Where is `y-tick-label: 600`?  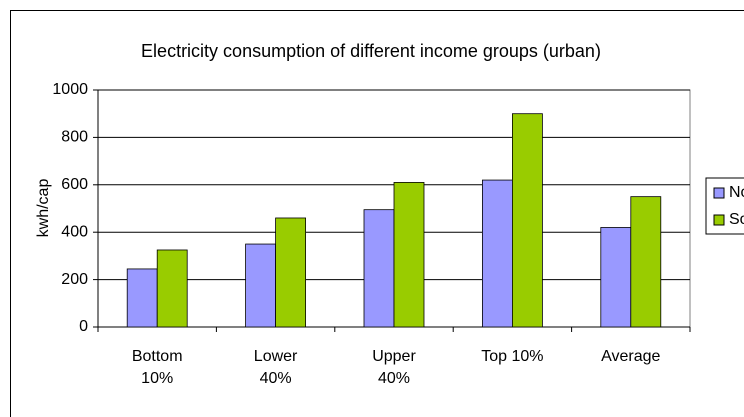 y-tick-label: 600 is located at coordinates (74, 184).